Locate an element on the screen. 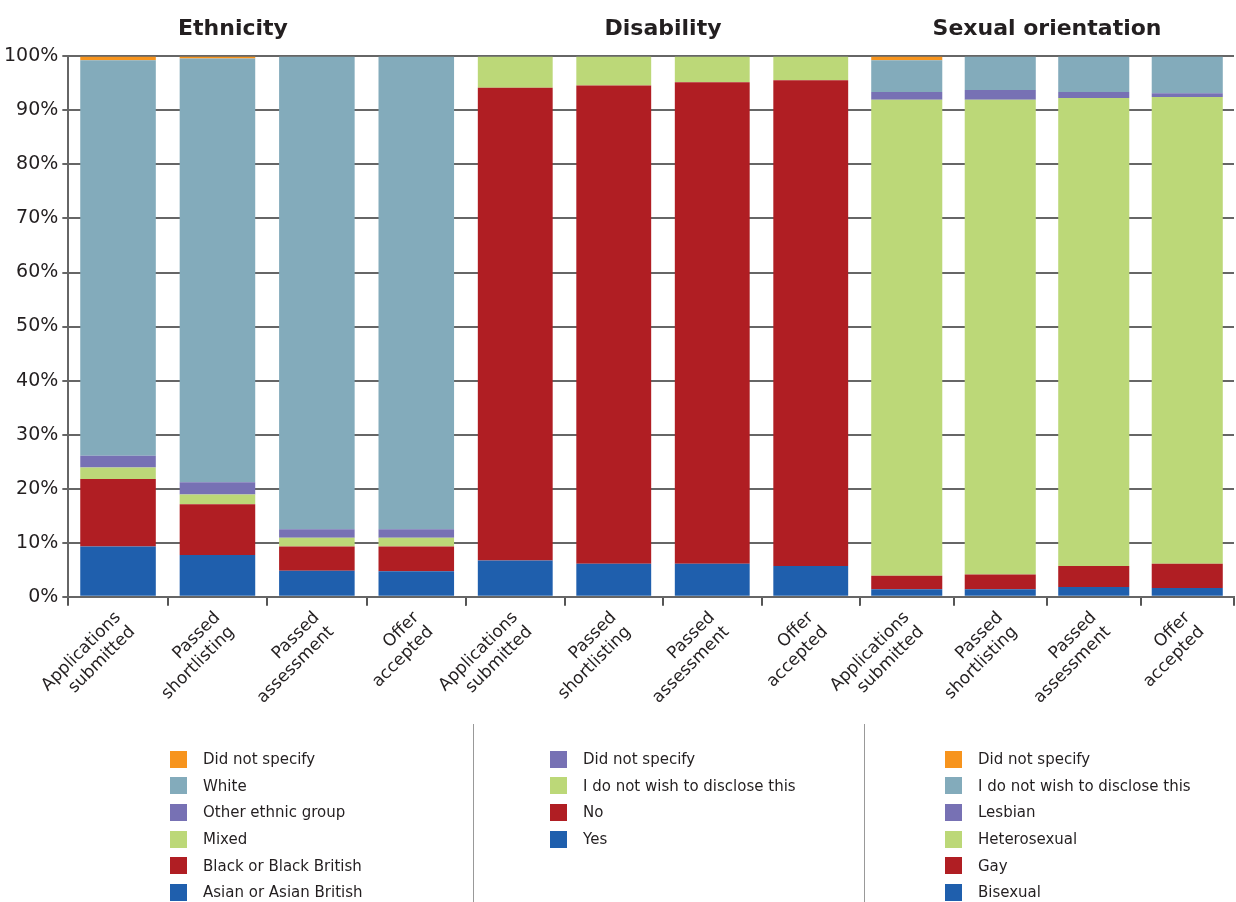  y-tick-label: 30% is located at coordinates (37, 432).